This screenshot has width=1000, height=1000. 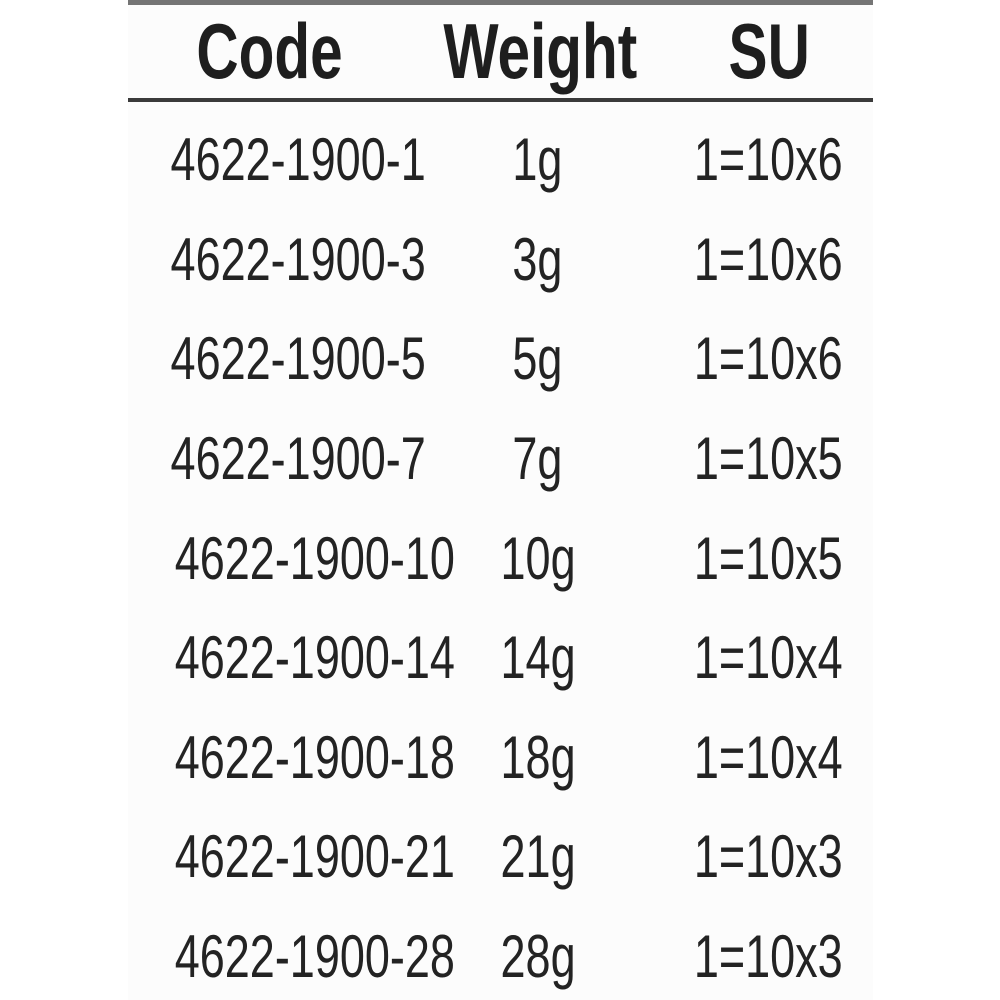 I want to click on header-label-code: Code, so click(x=269, y=51).